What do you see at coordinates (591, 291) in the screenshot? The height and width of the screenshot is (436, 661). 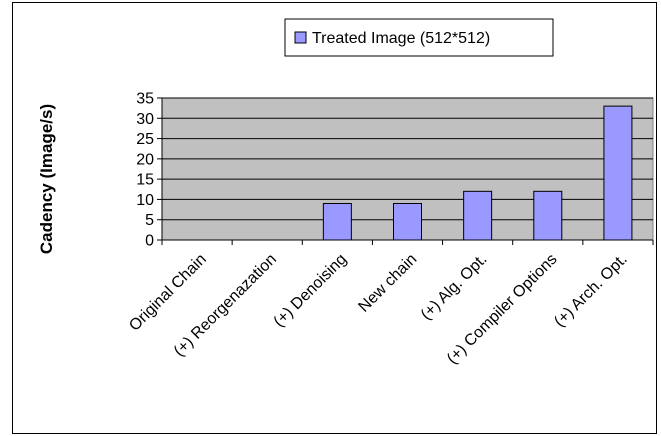 I see `x-tick-label: (+) Arch. Opt.` at bounding box center [591, 291].